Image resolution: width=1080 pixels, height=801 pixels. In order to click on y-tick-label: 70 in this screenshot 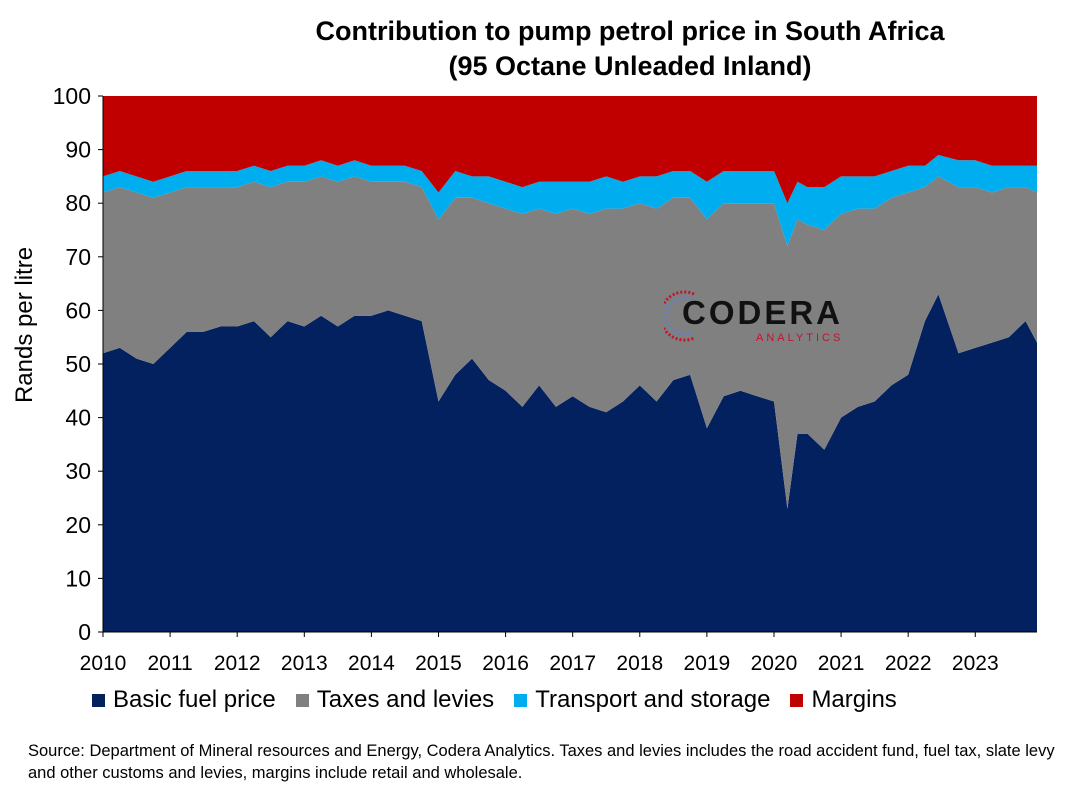, I will do `click(78, 257)`.